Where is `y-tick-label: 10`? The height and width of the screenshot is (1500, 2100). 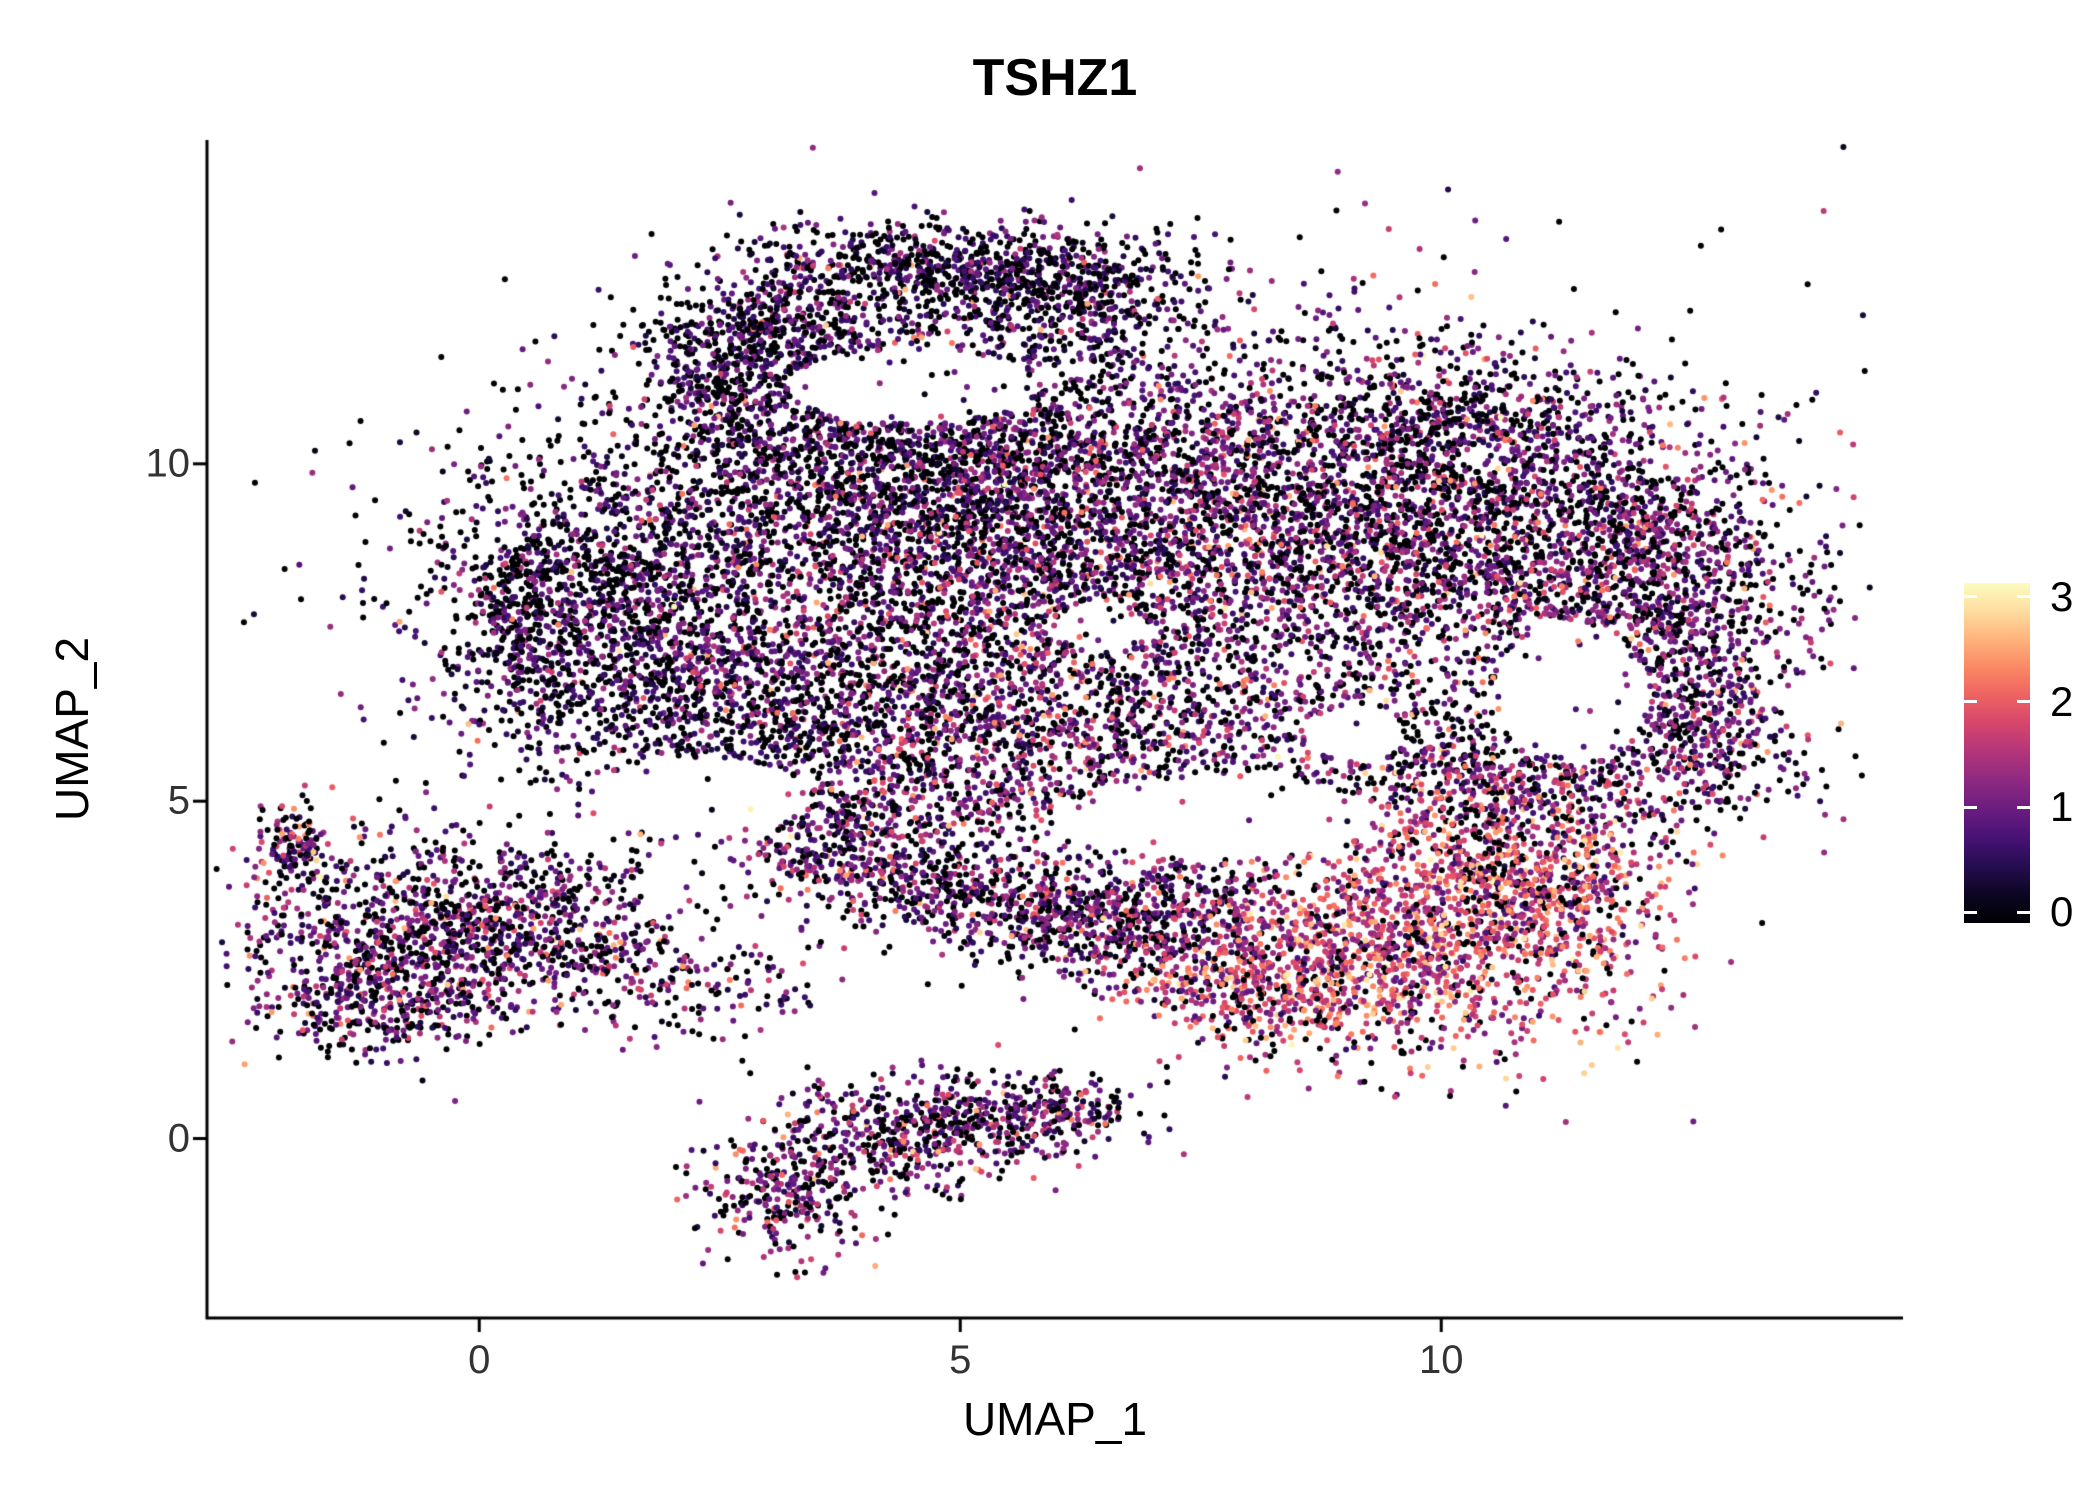 y-tick-label: 10 is located at coordinates (168, 463).